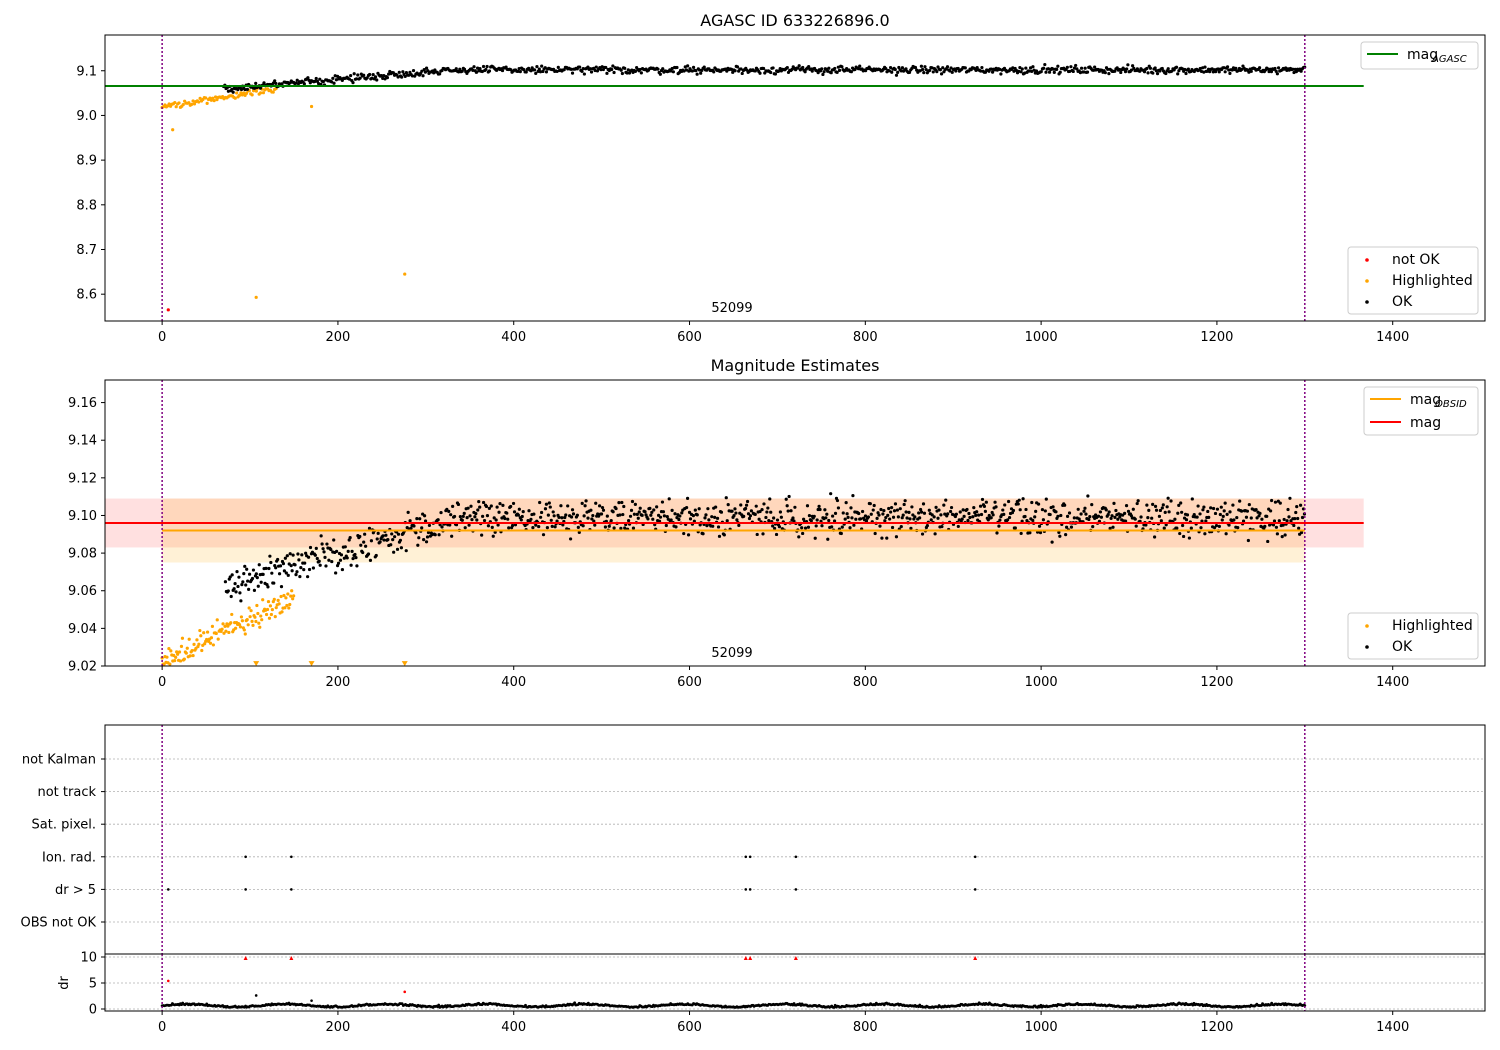  What do you see at coordinates (64, 825) in the screenshot?
I see `flag-label: Sat. pixel.` at bounding box center [64, 825].